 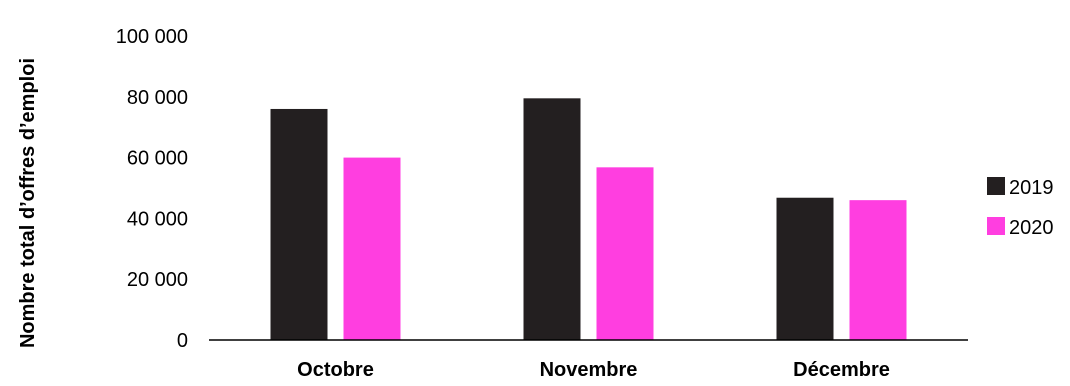 I want to click on x-category-label: Décembre, so click(x=841, y=370).